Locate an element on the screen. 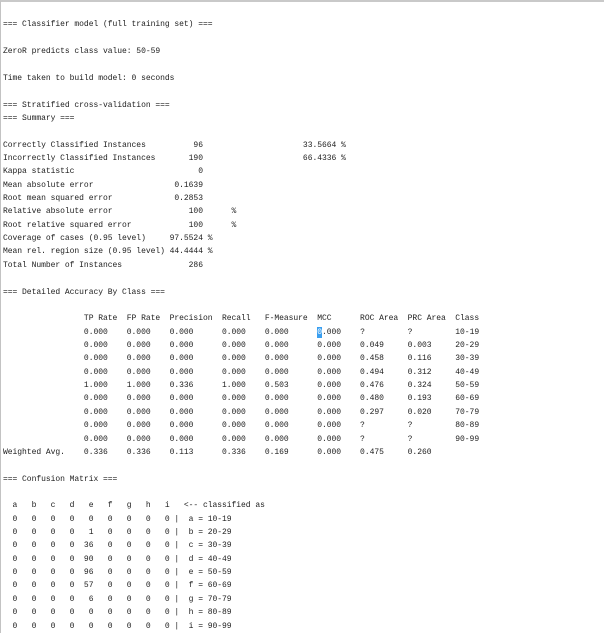 This screenshot has width=604, height=633. selected-text: 0 is located at coordinates (319, 332).